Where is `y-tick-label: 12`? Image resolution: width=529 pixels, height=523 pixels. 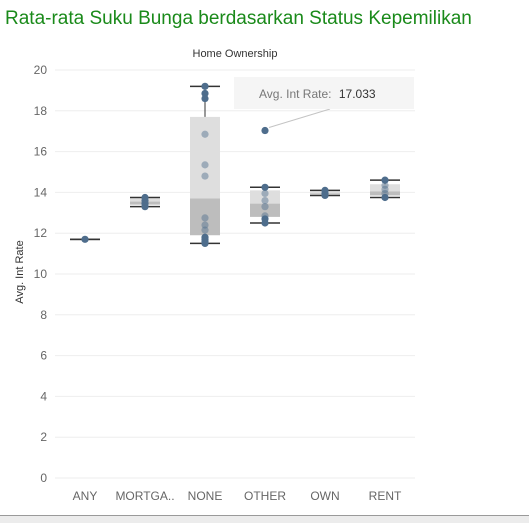
y-tick-label: 12 is located at coordinates (41, 233).